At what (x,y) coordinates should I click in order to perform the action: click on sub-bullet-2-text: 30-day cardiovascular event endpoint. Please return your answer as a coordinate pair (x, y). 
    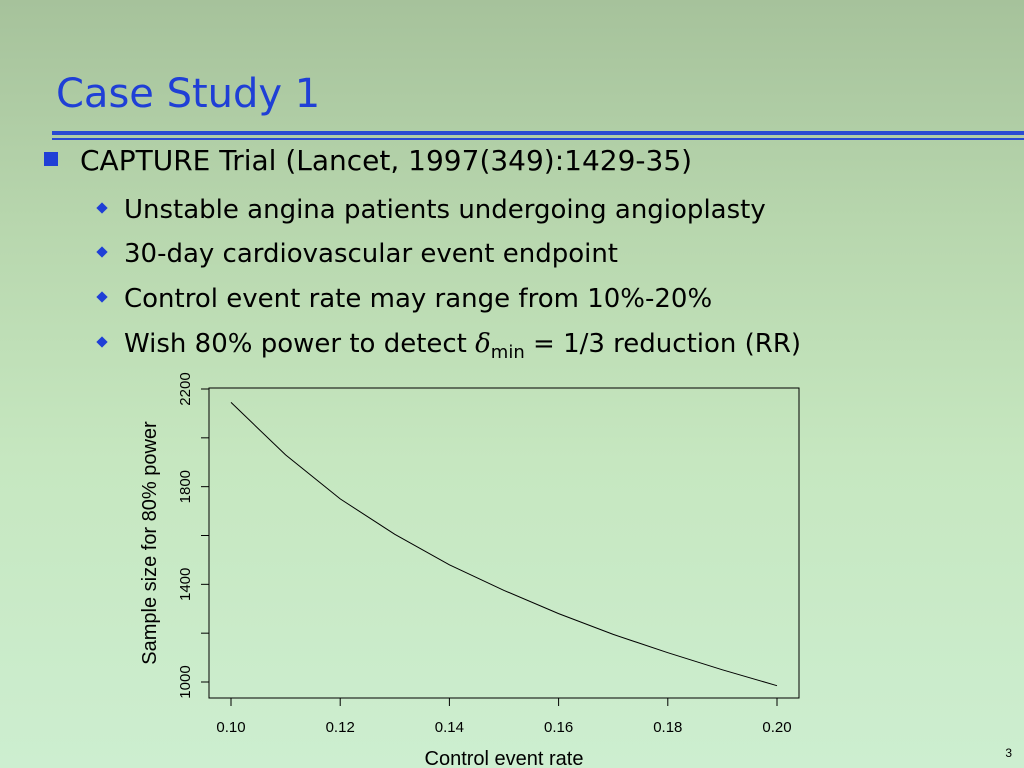
    Looking at the image, I should click on (371, 254).